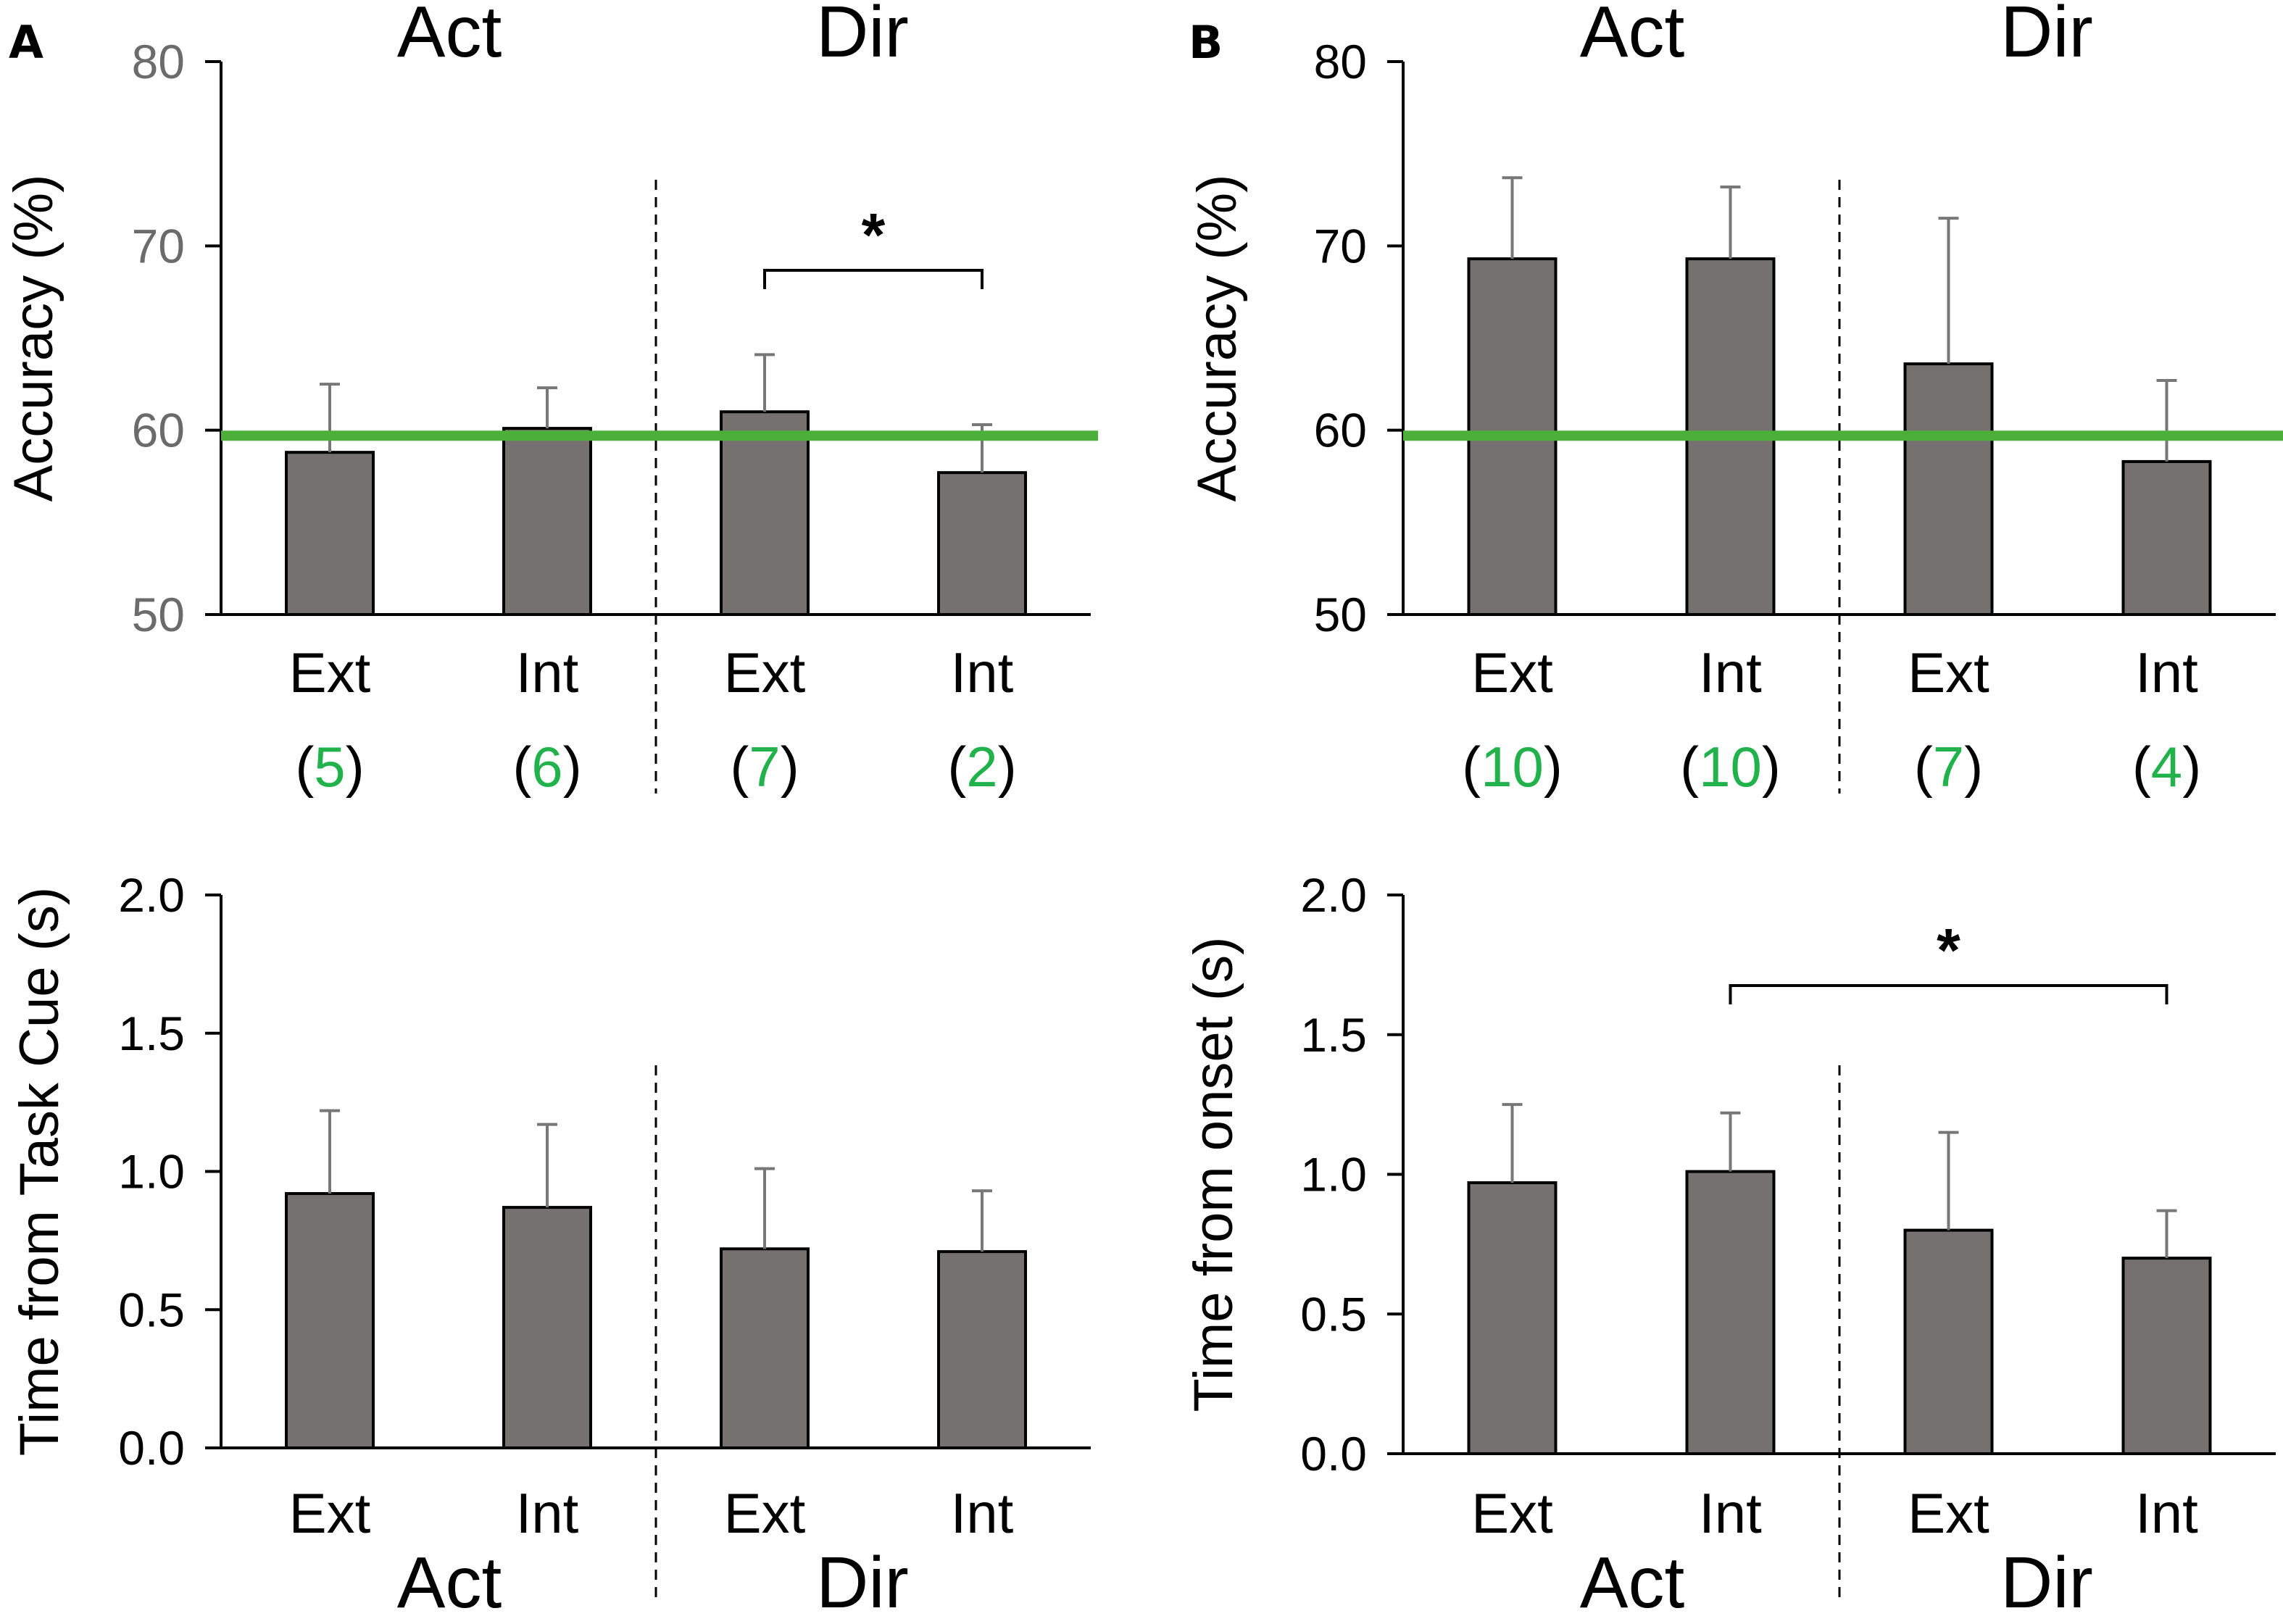  Describe the element at coordinates (329, 767) in the screenshot. I see `count-label: (5)` at that location.